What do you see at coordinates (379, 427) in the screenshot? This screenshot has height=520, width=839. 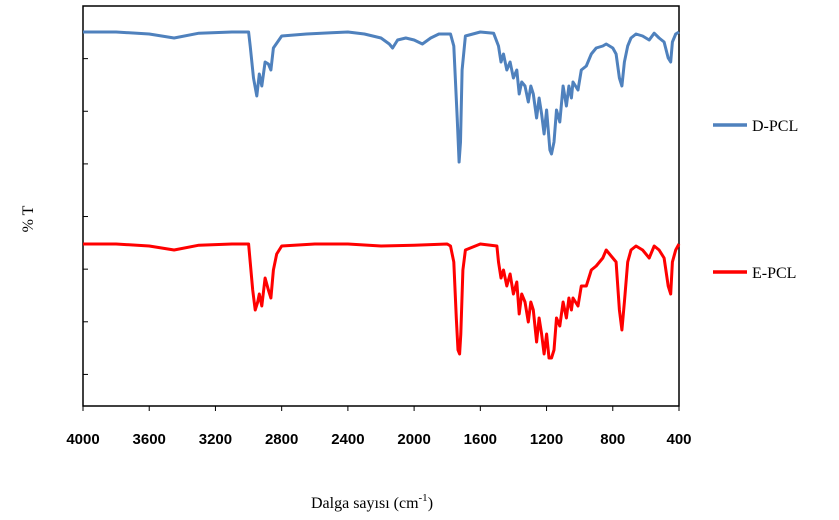 I see `x-axis-ticks: 4000 3600 3200 2800 2400 2000 1600 1200 800 400` at bounding box center [379, 427].